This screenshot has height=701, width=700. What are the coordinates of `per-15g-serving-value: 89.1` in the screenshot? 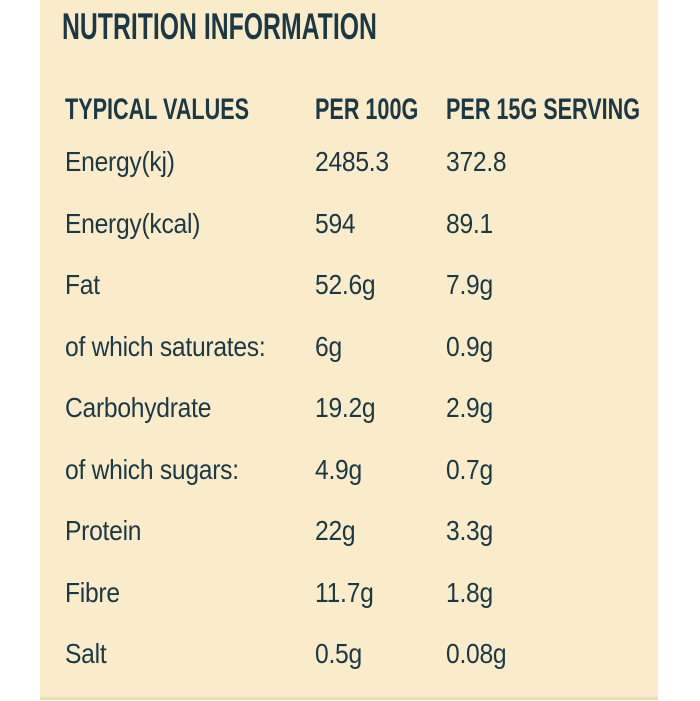 It's located at (469, 223).